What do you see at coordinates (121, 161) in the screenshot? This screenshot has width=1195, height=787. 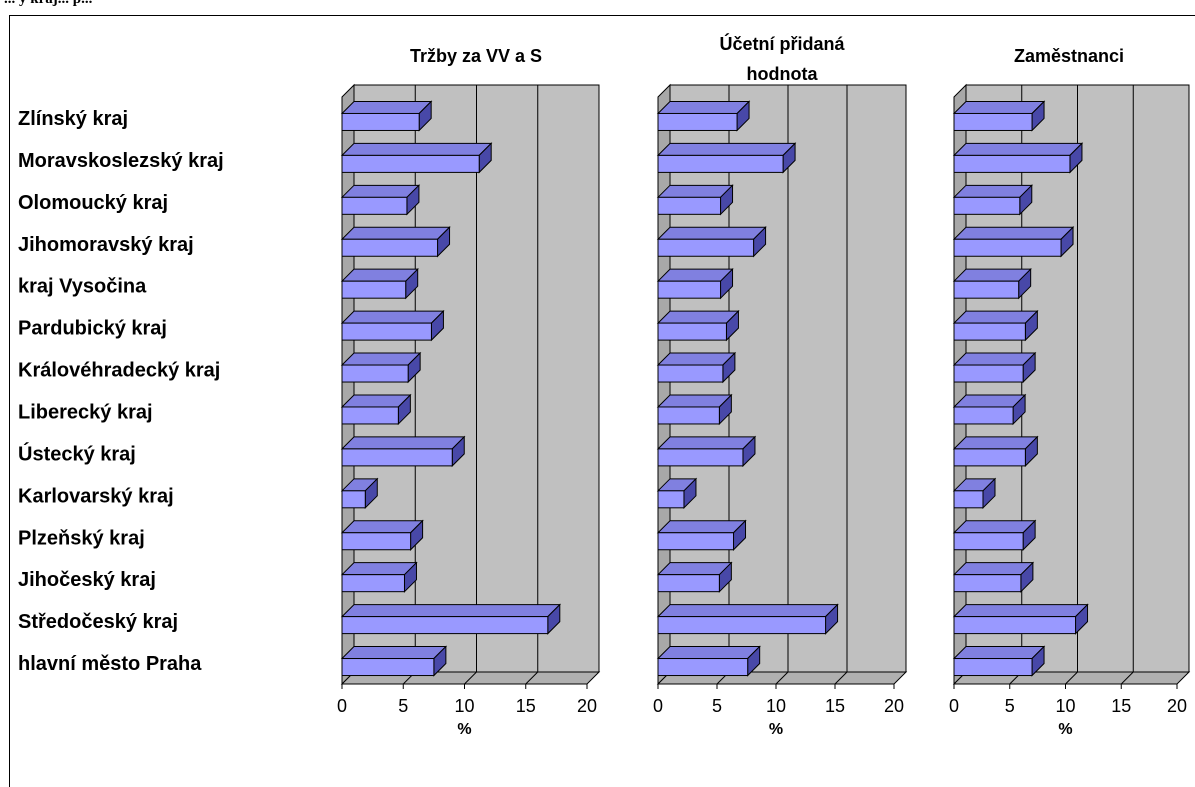 I see `category-label: Moravskoslezský kraj` at bounding box center [121, 161].